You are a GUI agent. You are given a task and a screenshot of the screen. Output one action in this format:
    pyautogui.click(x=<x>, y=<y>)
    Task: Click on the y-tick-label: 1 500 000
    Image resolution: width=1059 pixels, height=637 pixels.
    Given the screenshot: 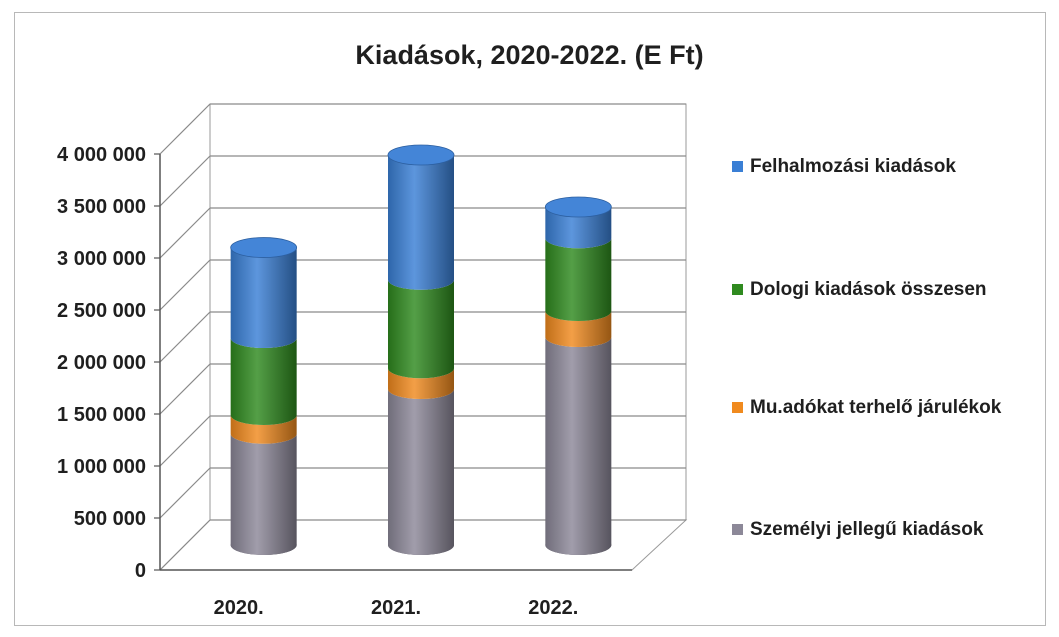 What is the action you would take?
    pyautogui.click(x=101, y=415)
    